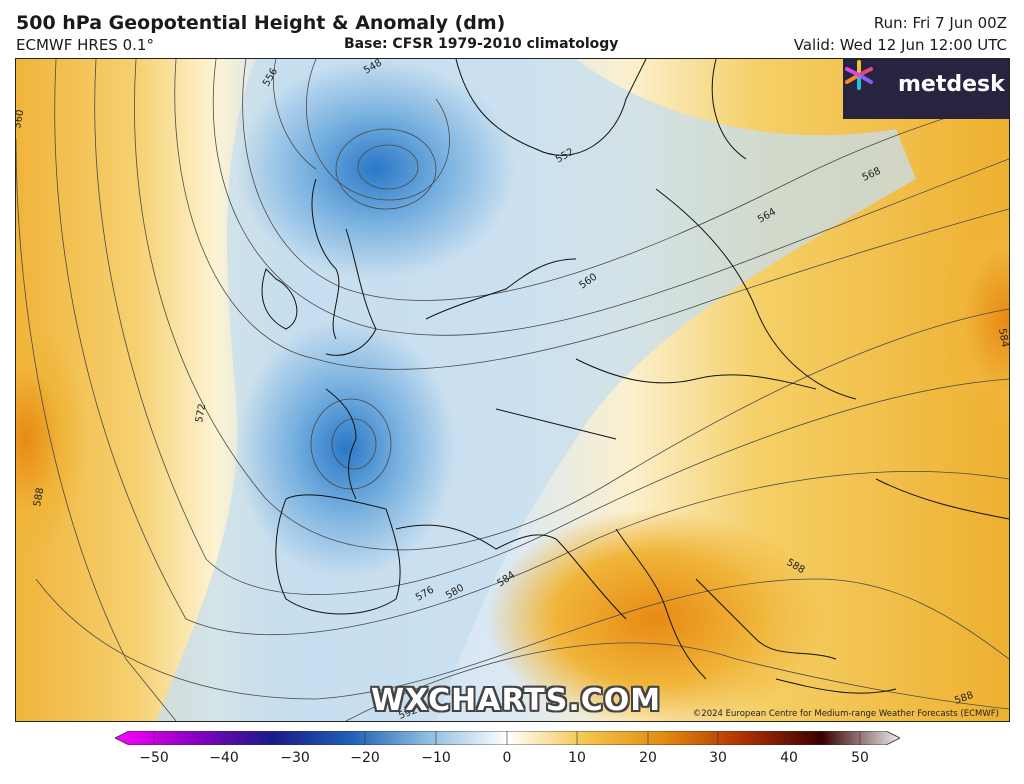 This screenshot has height=784, width=1024. Describe the element at coordinates (481, 44) in the screenshot. I see `climatology-base-label: Base: CFSR 1979-2010 climatology` at that location.